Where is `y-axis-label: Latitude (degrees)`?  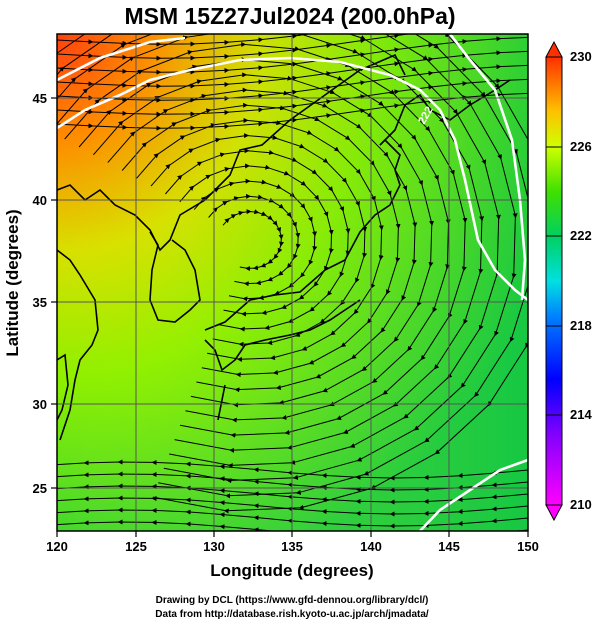
y-axis-label: Latitude (degrees) is located at coordinates (12, 282).